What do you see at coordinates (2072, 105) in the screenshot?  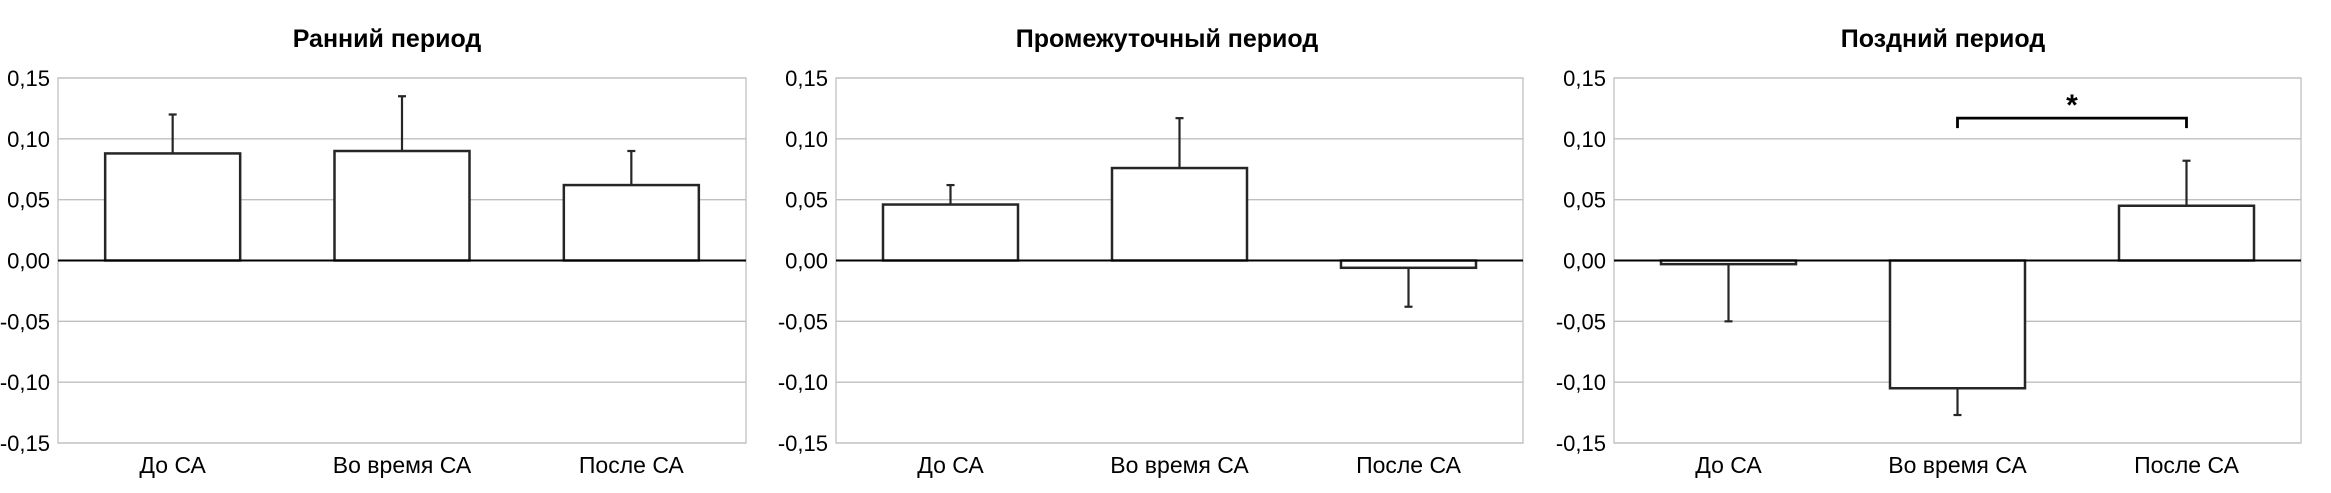 I see `significance-star: *` at bounding box center [2072, 105].